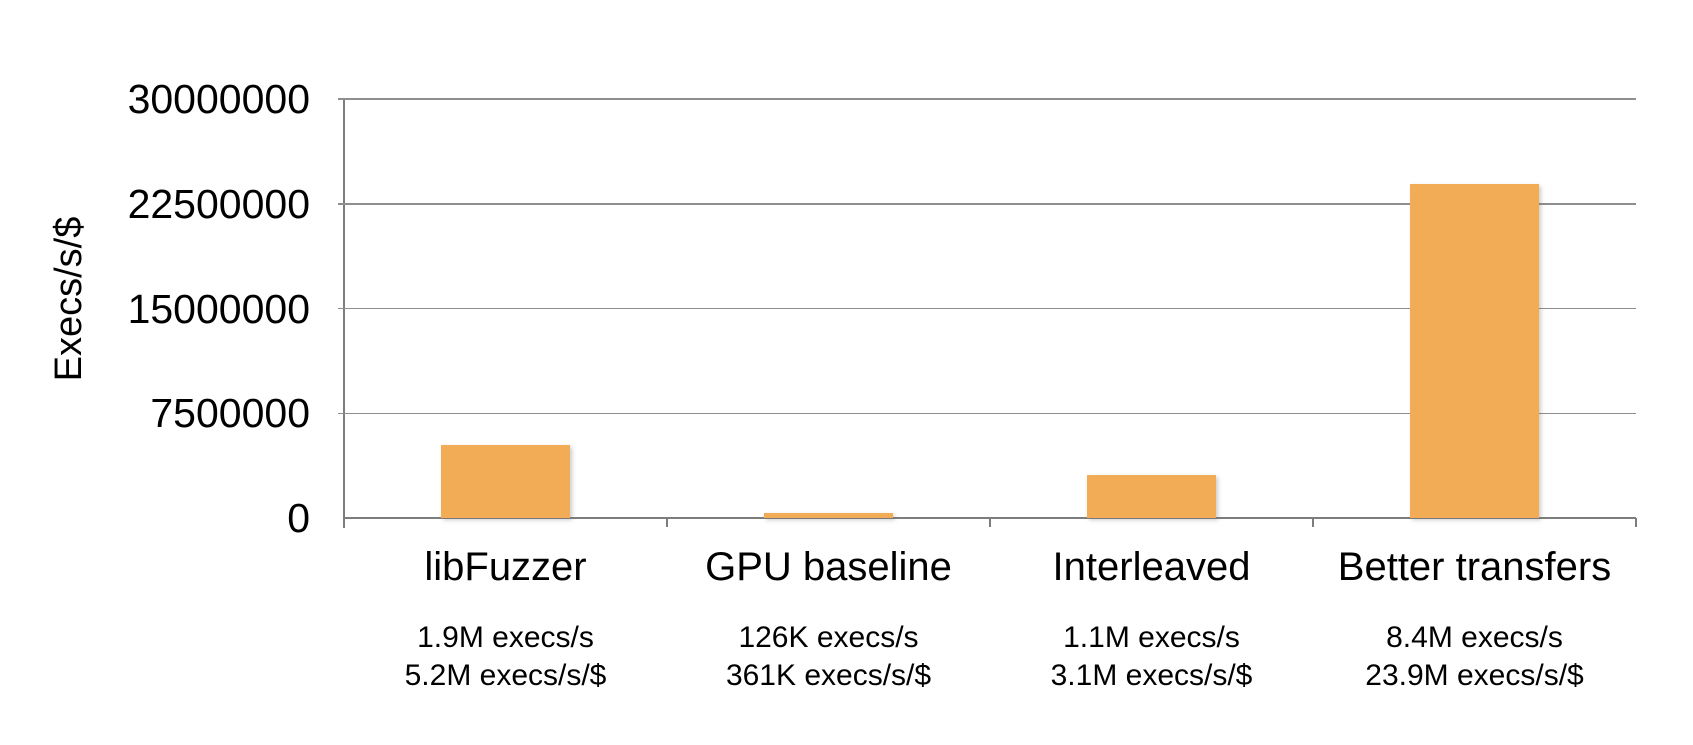 Image resolution: width=1693 pixels, height=745 pixels. What do you see at coordinates (1474, 637) in the screenshot?
I see `annotation-execs-per-sec: 8.4M execs/s` at bounding box center [1474, 637].